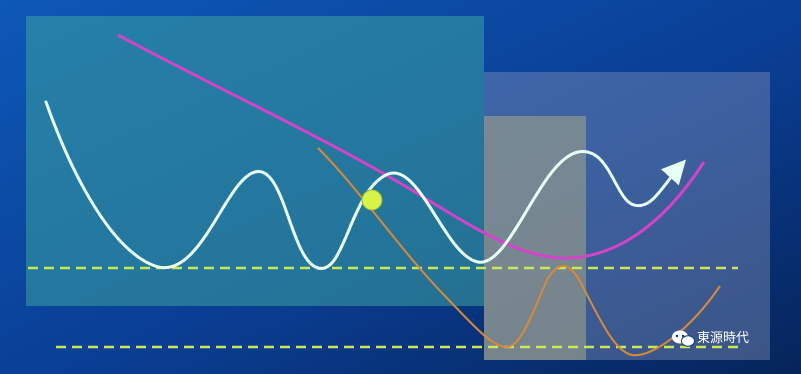 The image size is (801, 374). I want to click on watermark: 東源時代, so click(710, 338).